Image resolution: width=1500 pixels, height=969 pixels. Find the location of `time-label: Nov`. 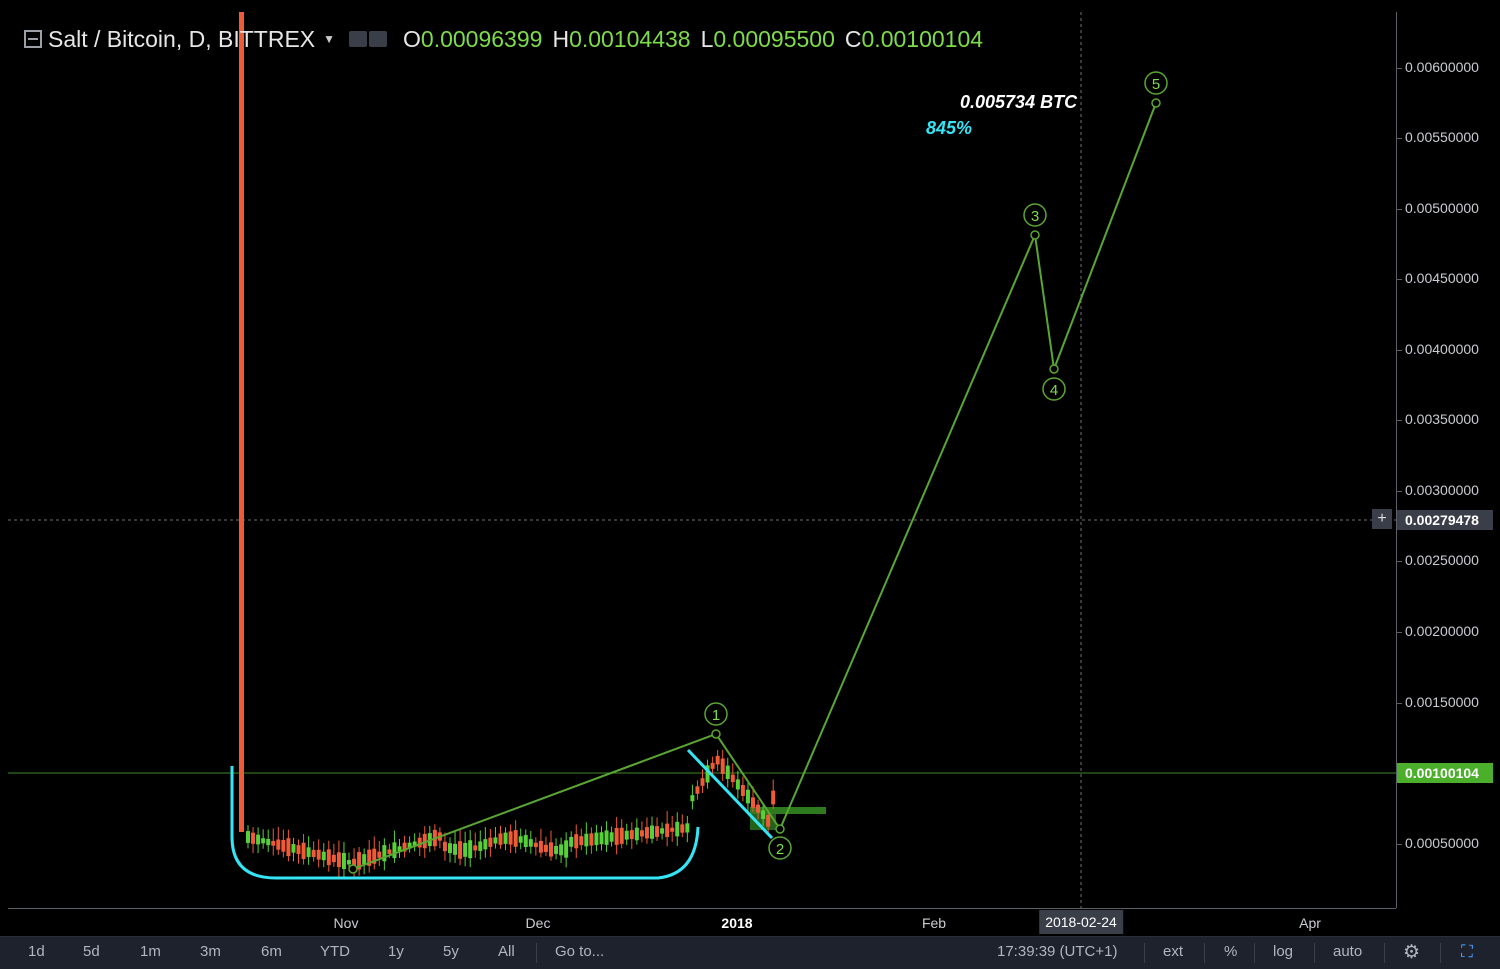

time-label: Nov is located at coordinates (346, 923).